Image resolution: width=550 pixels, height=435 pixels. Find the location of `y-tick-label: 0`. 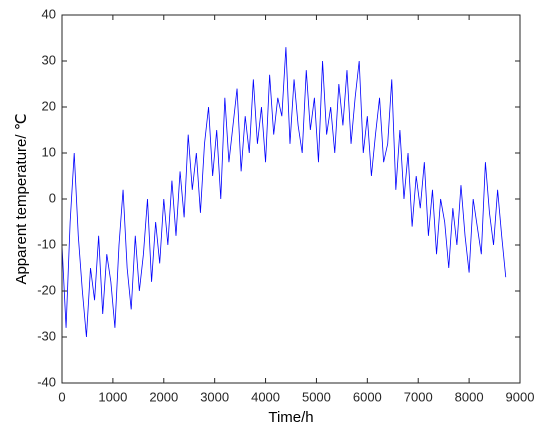

y-tick-label: 0 is located at coordinates (52, 197).